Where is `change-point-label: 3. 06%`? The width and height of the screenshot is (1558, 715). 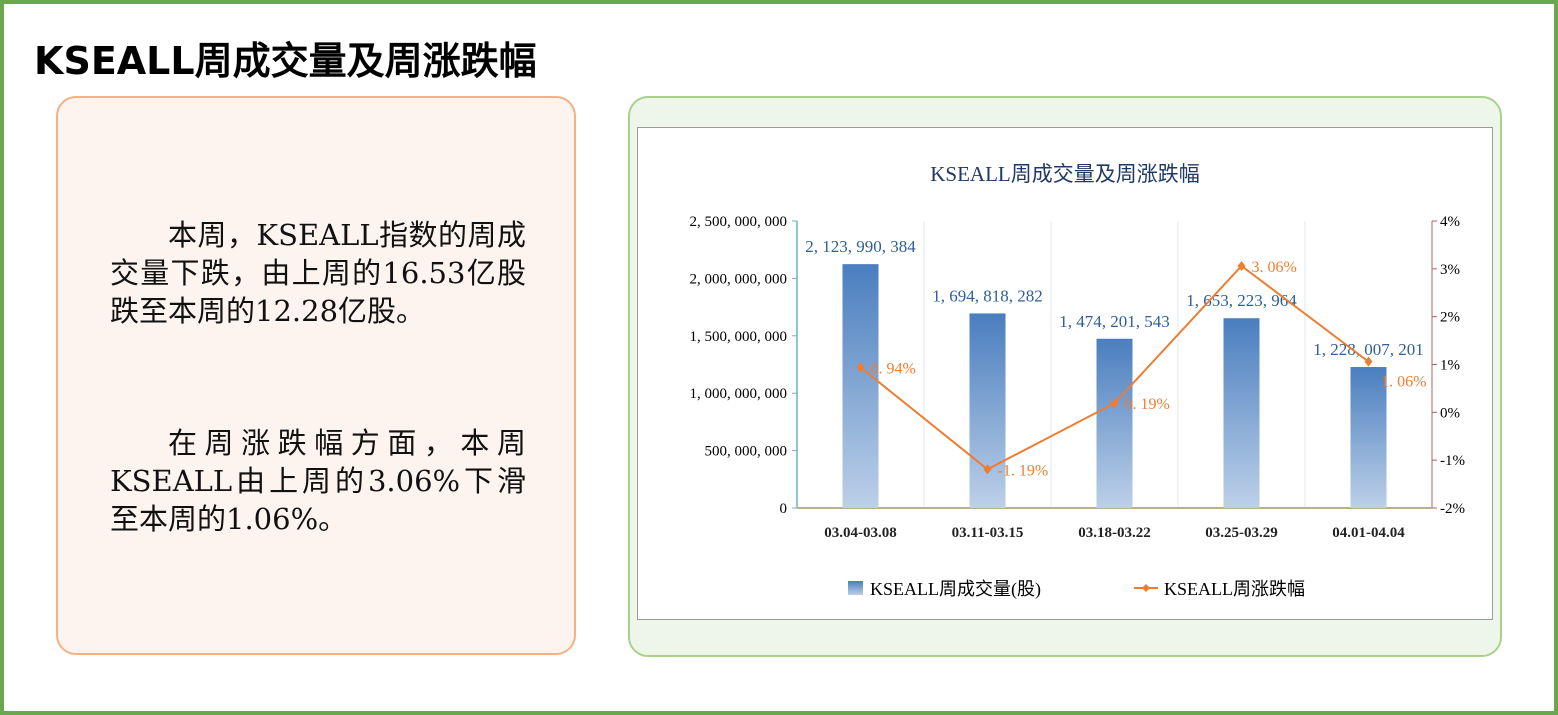 change-point-label: 3. 06% is located at coordinates (1274, 267).